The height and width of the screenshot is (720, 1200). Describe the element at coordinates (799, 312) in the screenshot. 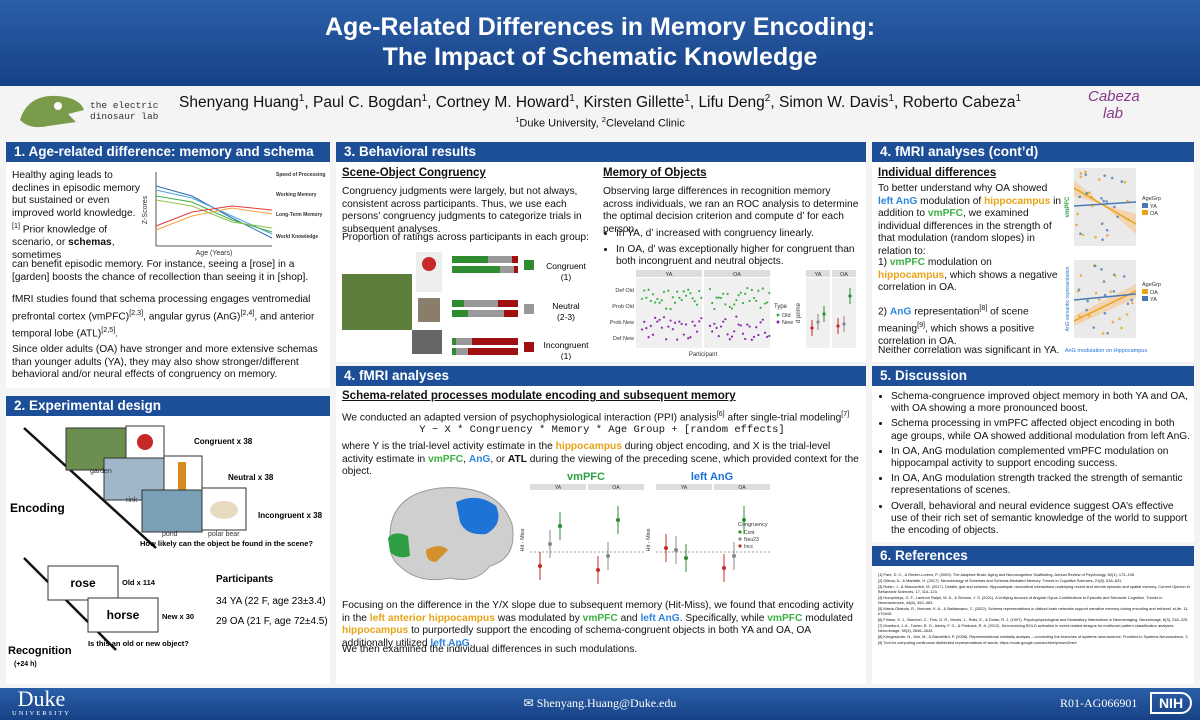

I see `y-label: d prime` at that location.